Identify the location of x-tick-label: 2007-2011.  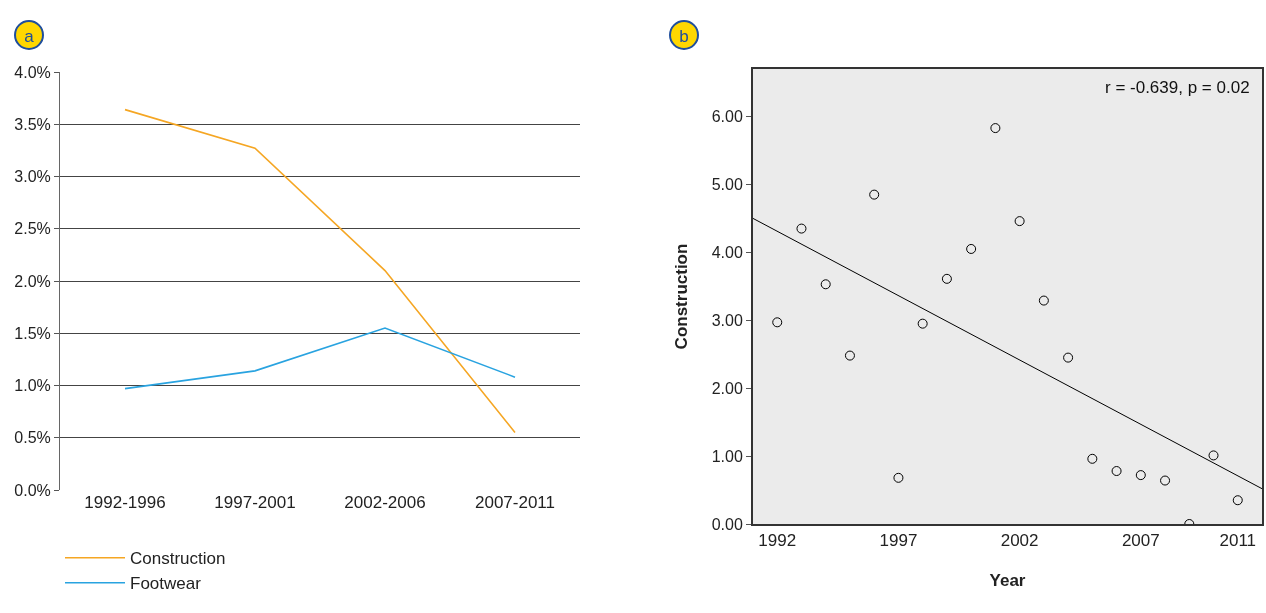
(515, 502).